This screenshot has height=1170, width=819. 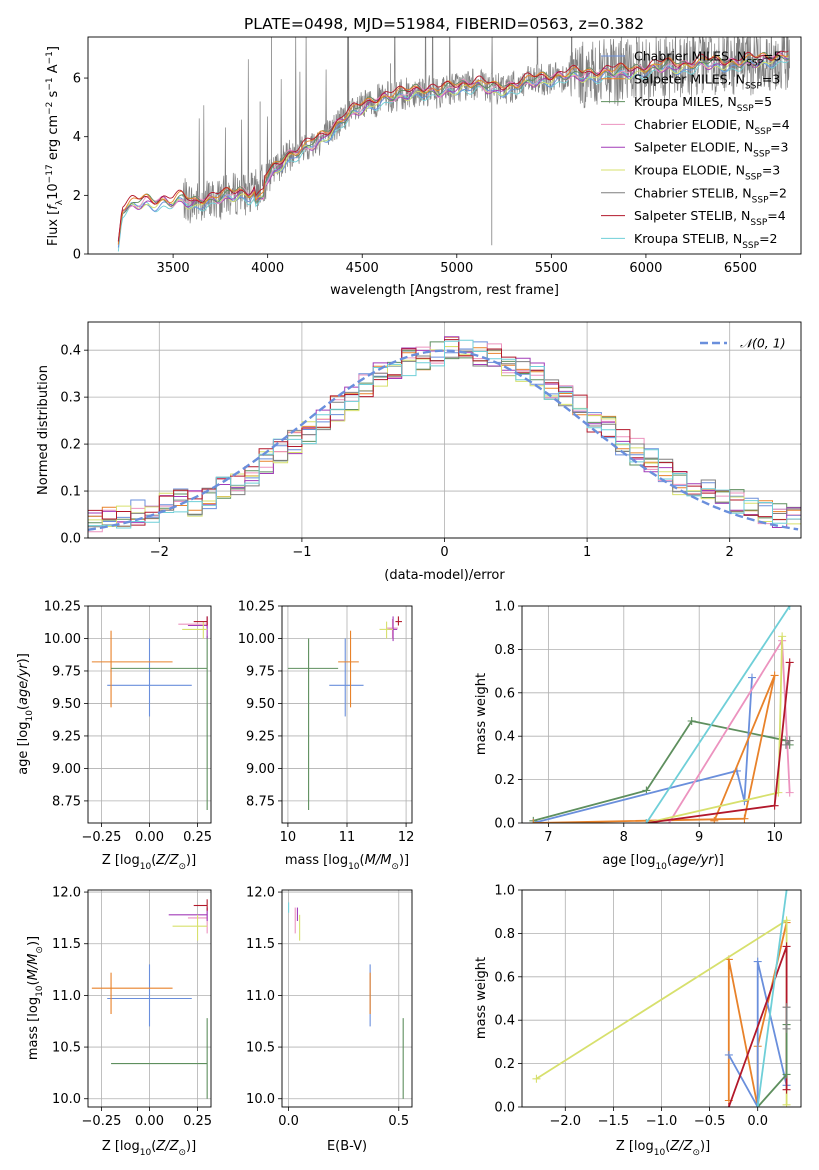 I want to click on mass_vs_ebv-xtick-label: 0.5, so click(x=398, y=1121).